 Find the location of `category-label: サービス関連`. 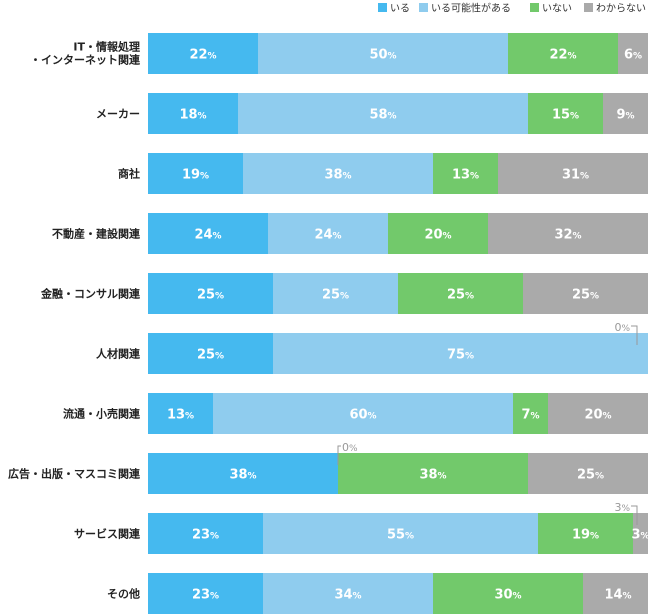

category-label: サービス関連 is located at coordinates (107, 534).